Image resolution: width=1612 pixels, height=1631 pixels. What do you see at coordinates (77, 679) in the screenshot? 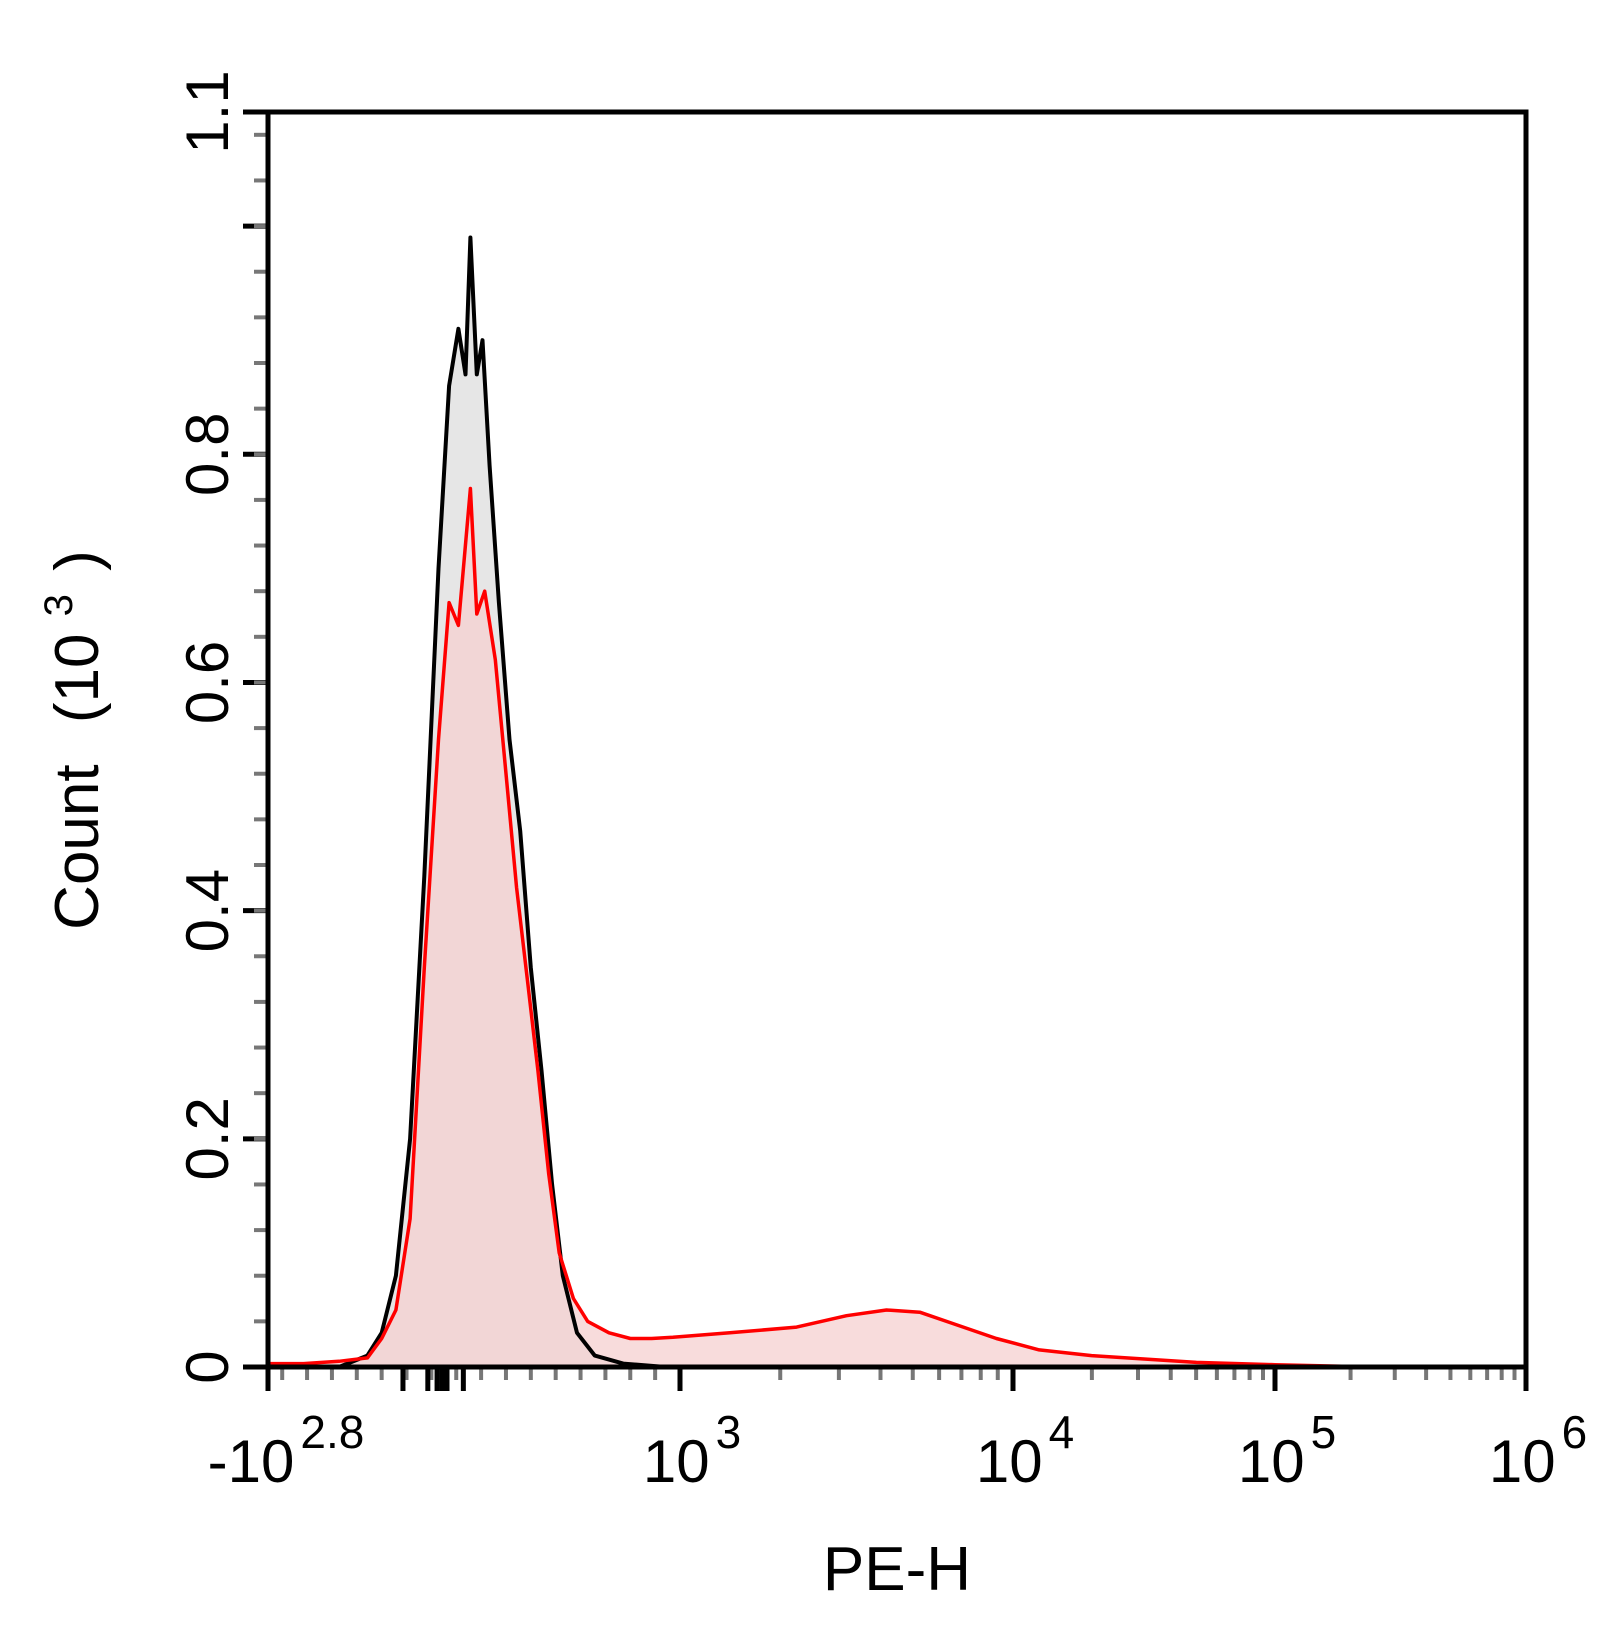
I see `y-axis-label-unit: (10` at bounding box center [77, 679].